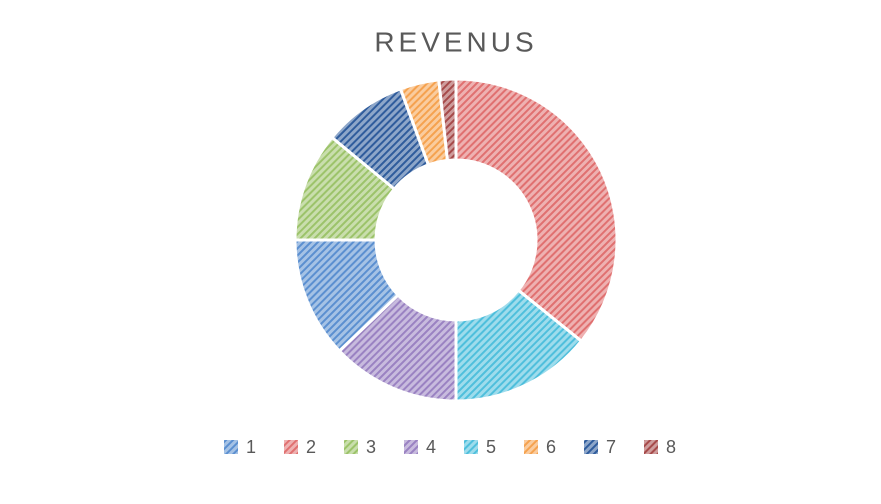  What do you see at coordinates (455, 41) in the screenshot?
I see `chart-title: REVENUS` at bounding box center [455, 41].